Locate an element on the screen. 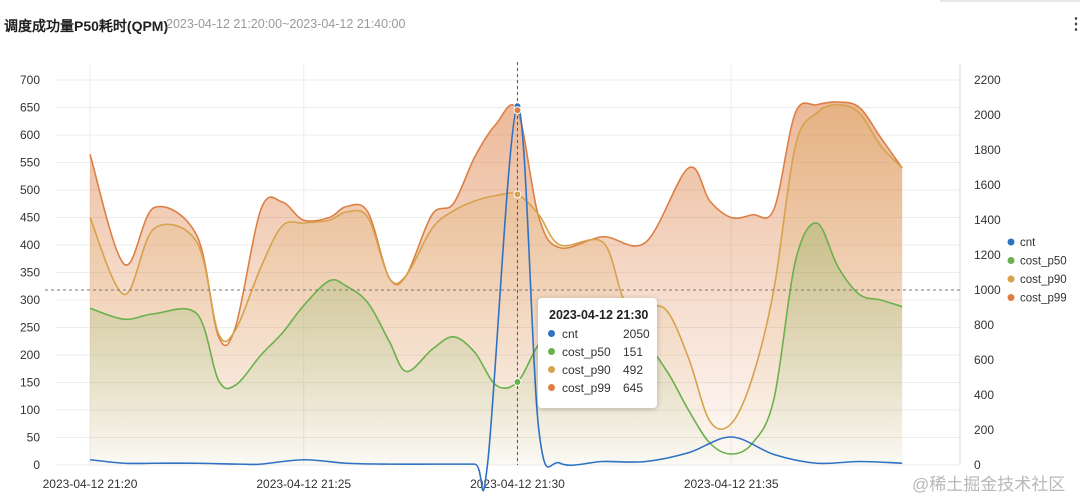  y-right-tick-label: 200 is located at coordinates (984, 430).